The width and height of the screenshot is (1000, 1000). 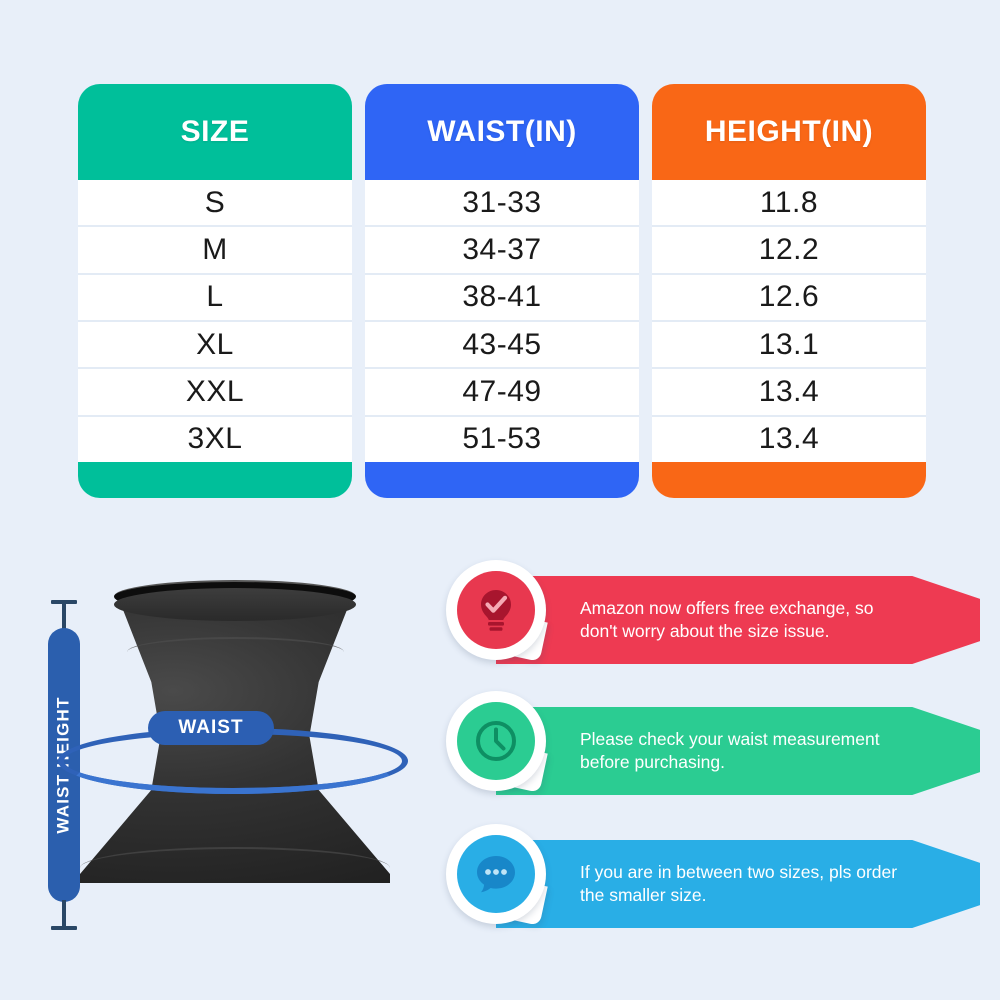 I want to click on waist-measure-ring-front, so click(x=233, y=761).